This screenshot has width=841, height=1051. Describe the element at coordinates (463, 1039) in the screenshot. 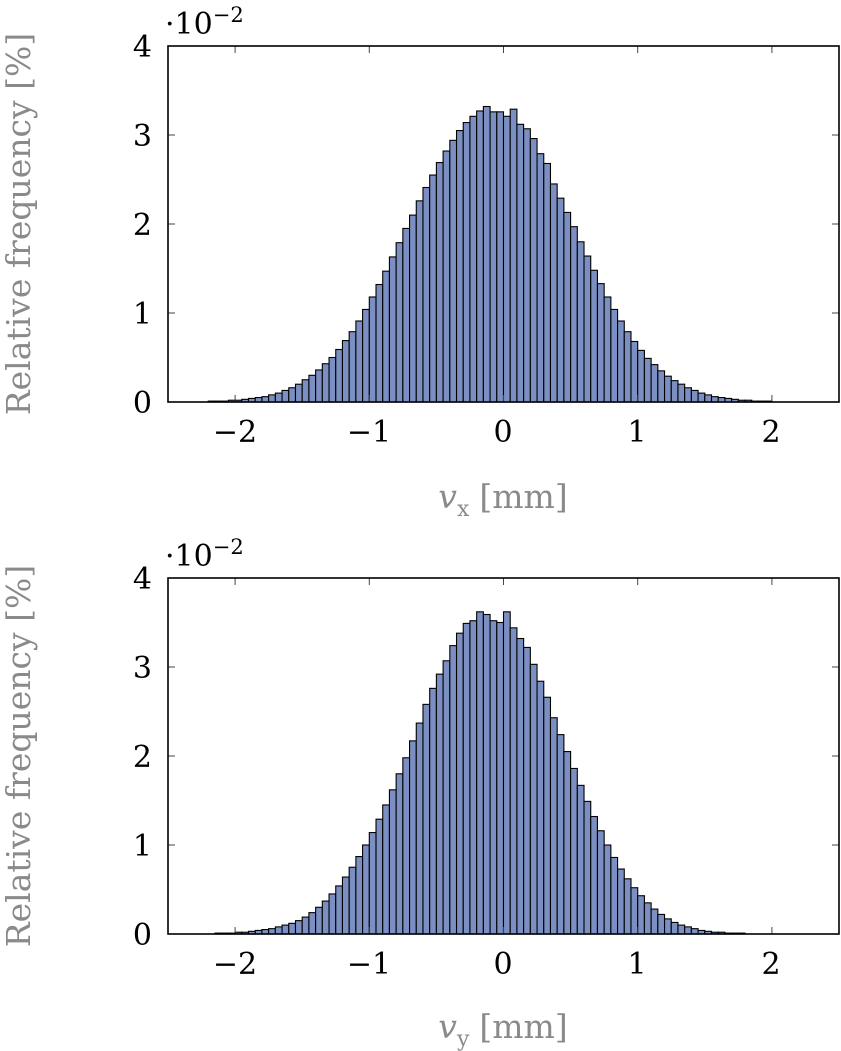

I see `x-axis-subscript: y` at that location.